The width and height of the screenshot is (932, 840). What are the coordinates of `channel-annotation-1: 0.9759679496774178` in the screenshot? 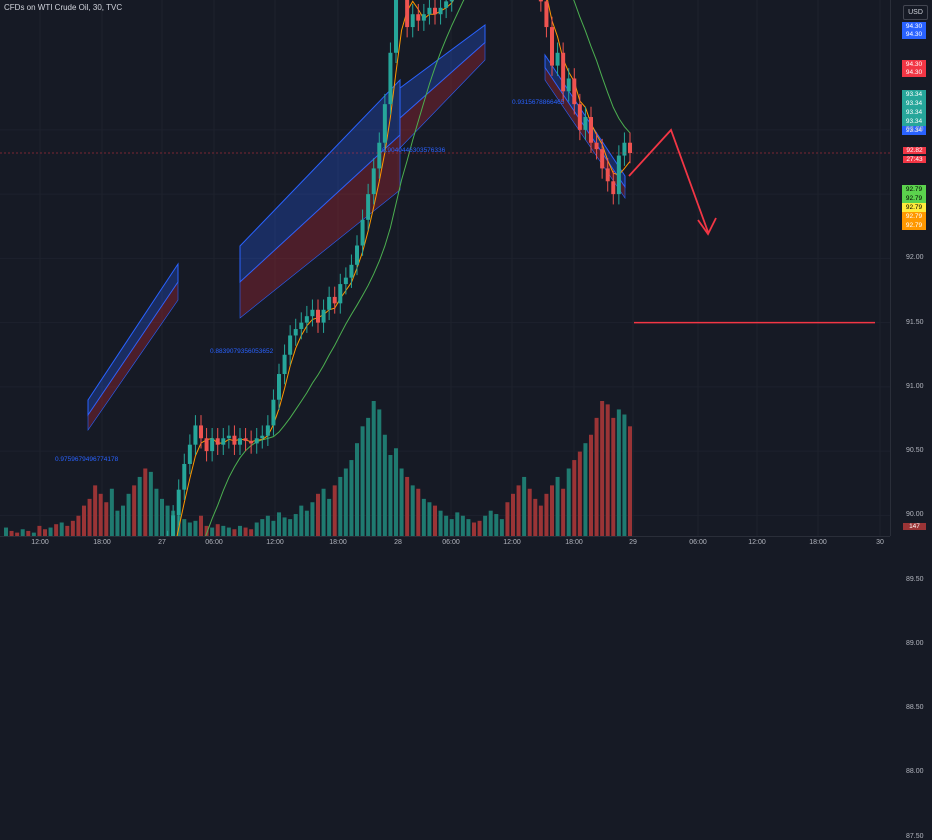 It's located at (87, 459).